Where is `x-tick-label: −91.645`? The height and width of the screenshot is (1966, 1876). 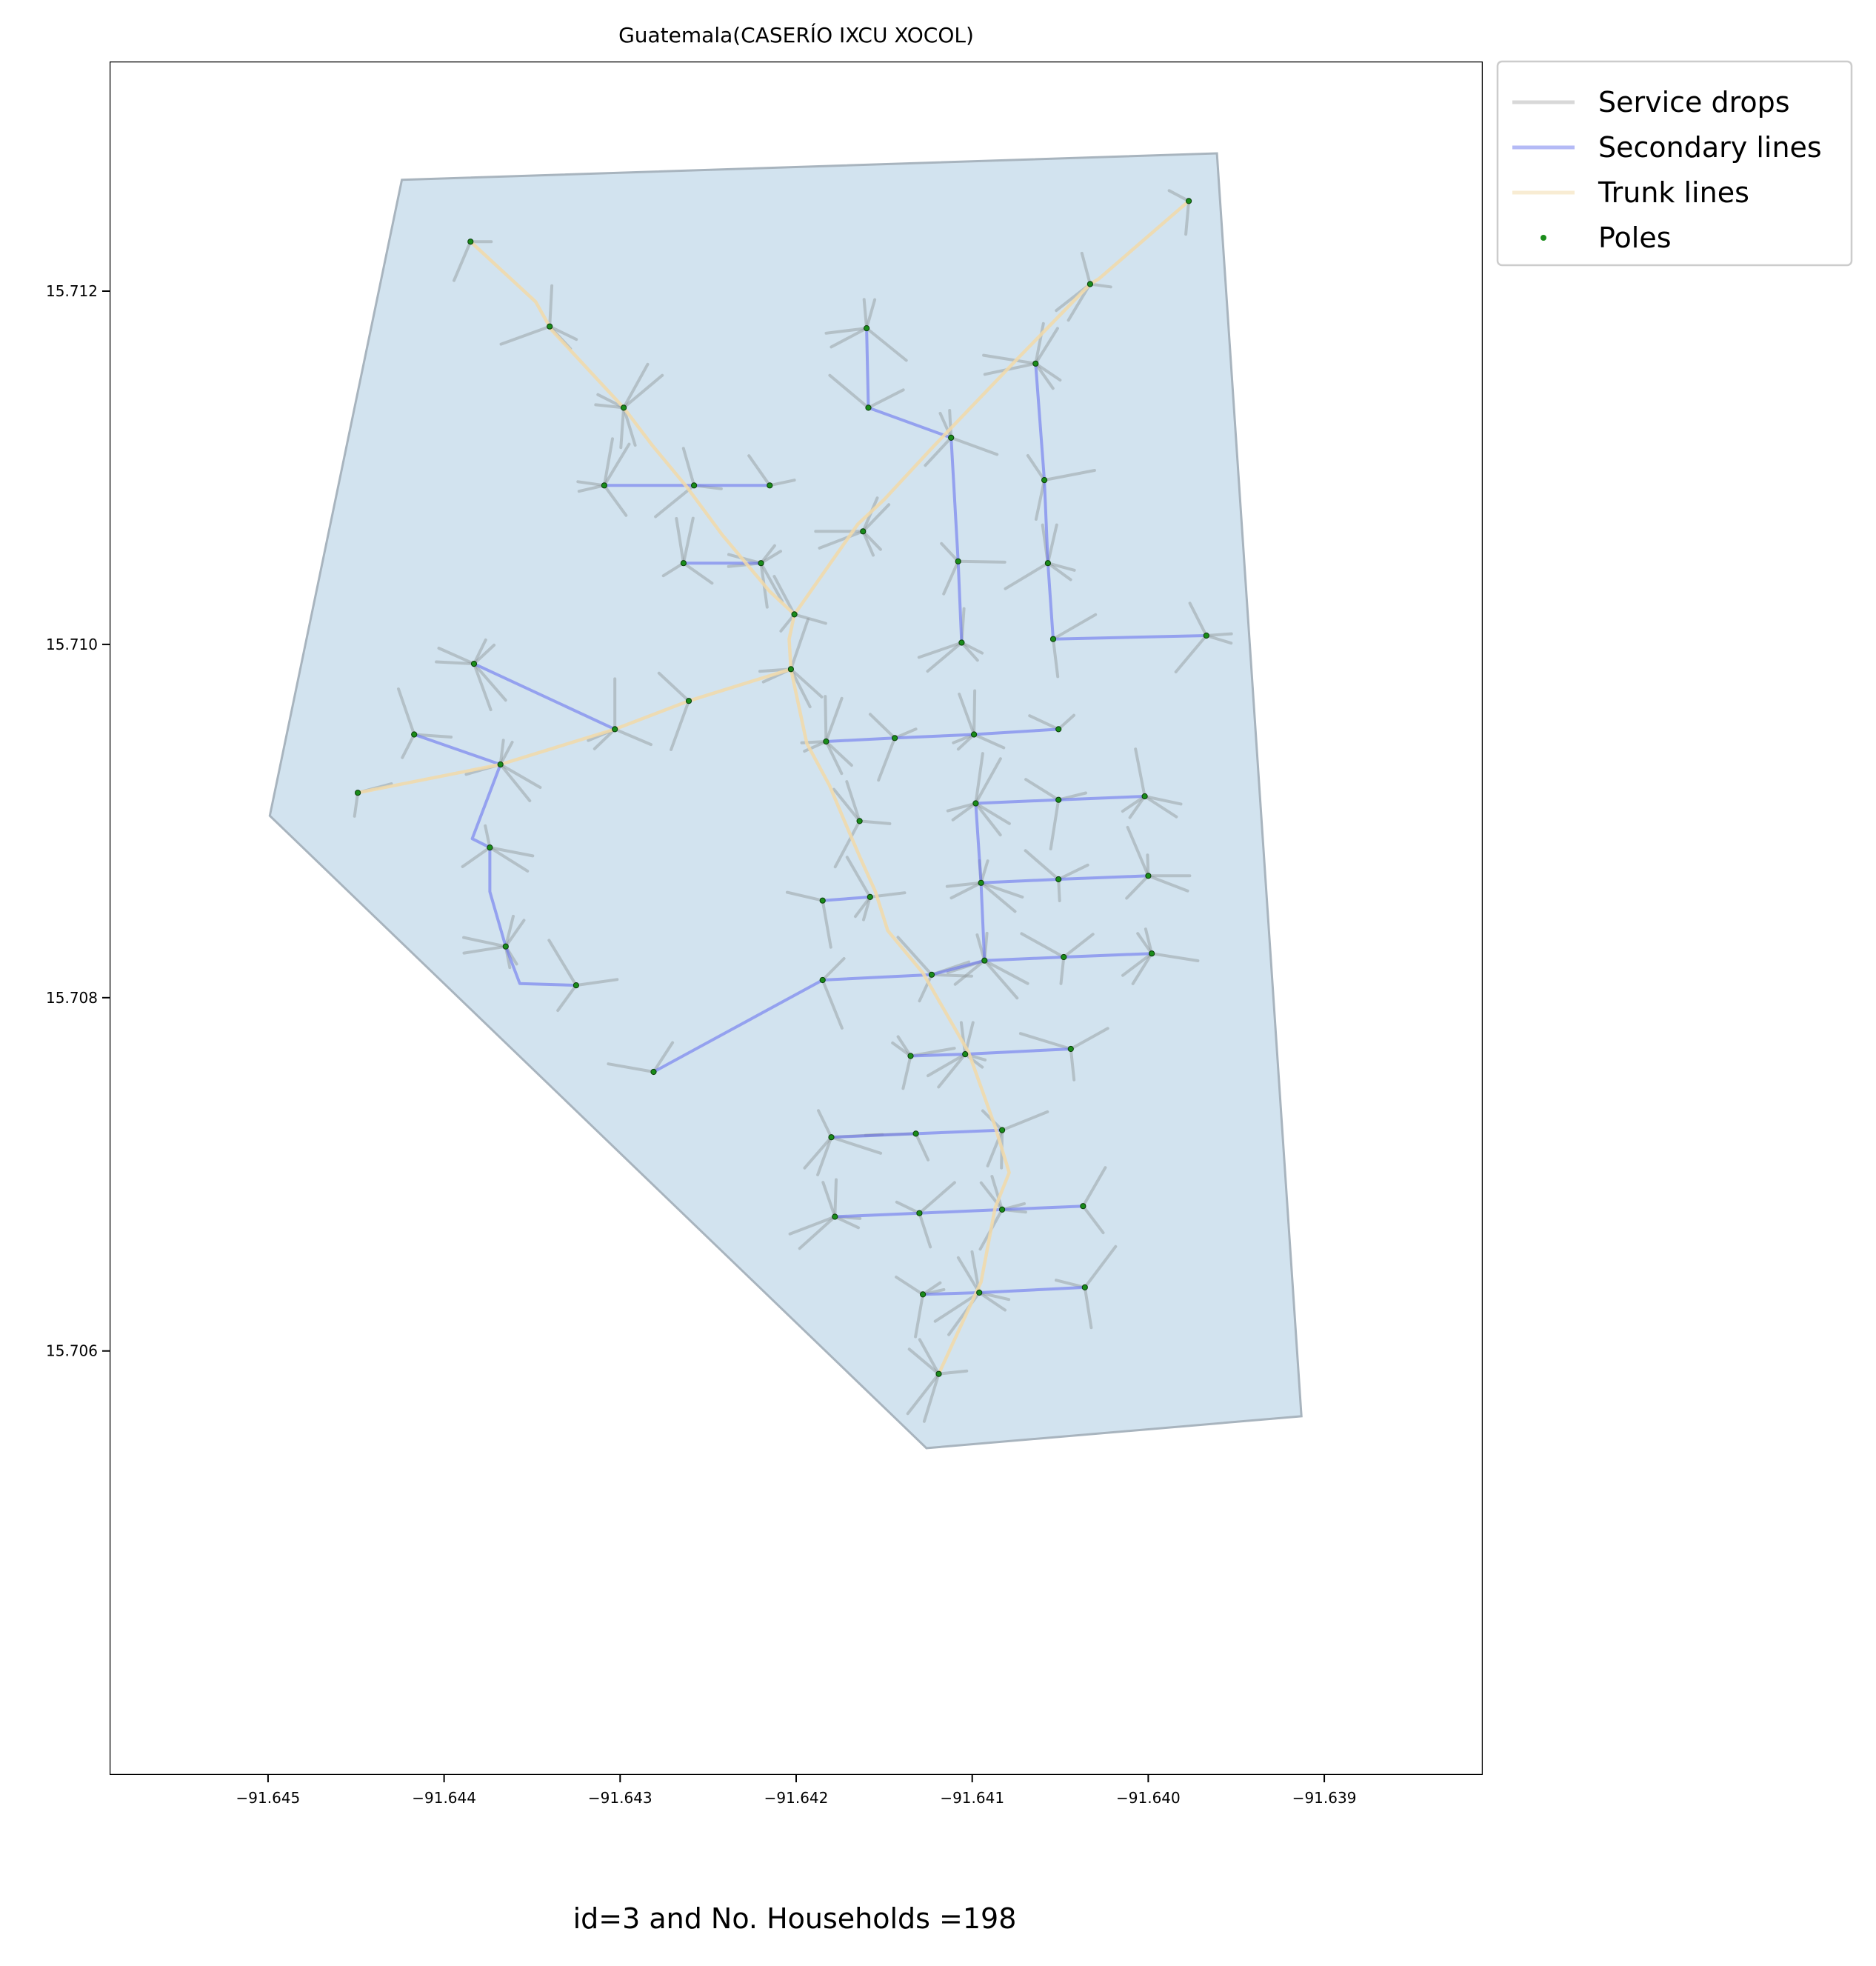 x-tick-label: −91.645 is located at coordinates (268, 1798).